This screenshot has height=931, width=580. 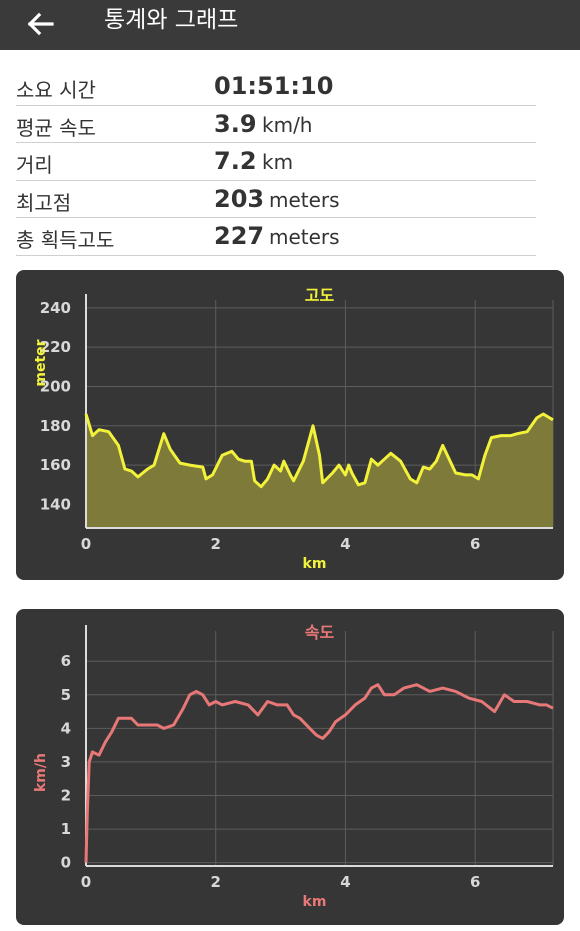 I want to click on altitude-area-fill, so click(x=319, y=471).